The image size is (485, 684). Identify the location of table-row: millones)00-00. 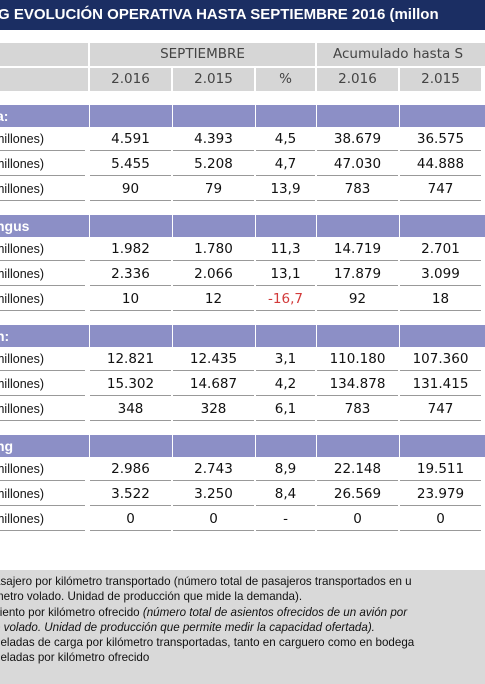
(242, 520).